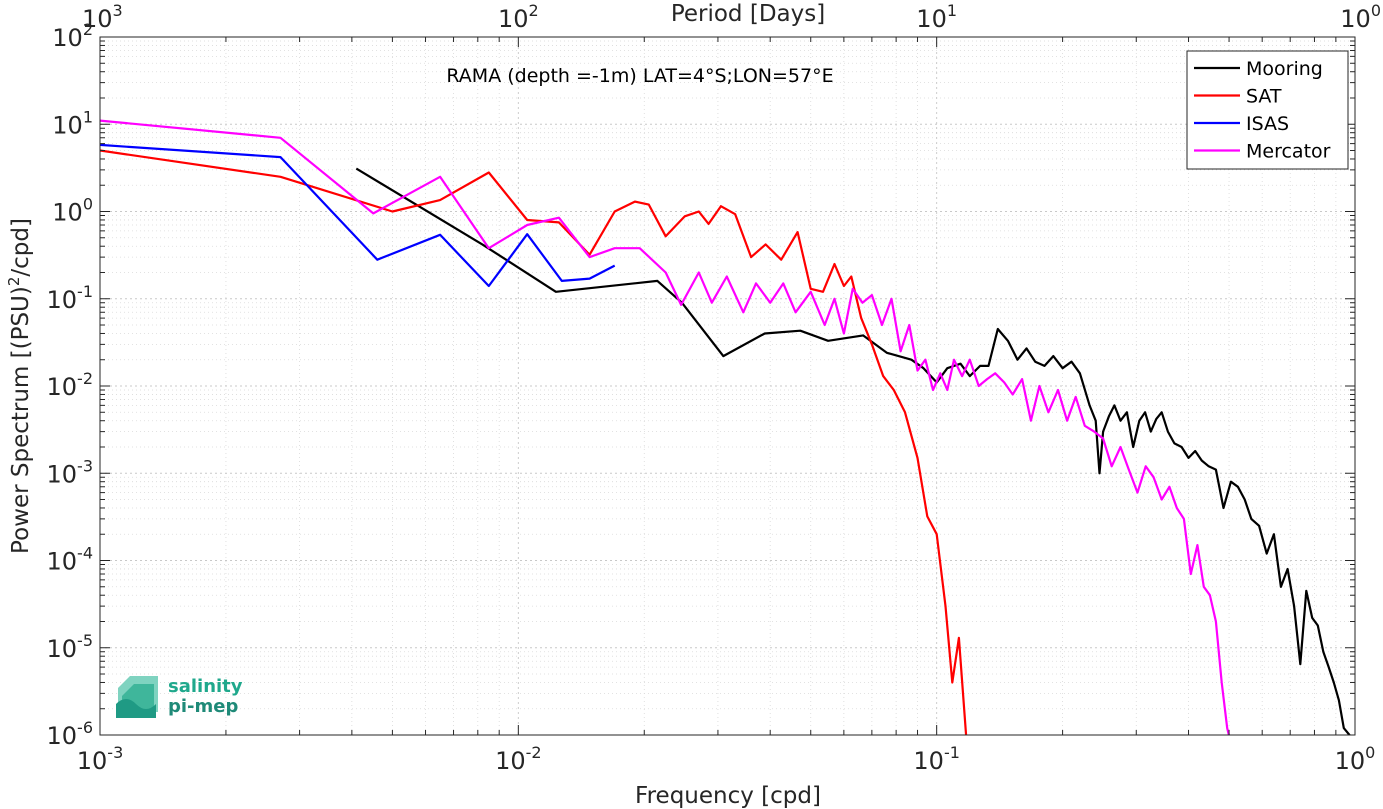  I want to click on y-tick-label: 10¹, so click(72, 123).